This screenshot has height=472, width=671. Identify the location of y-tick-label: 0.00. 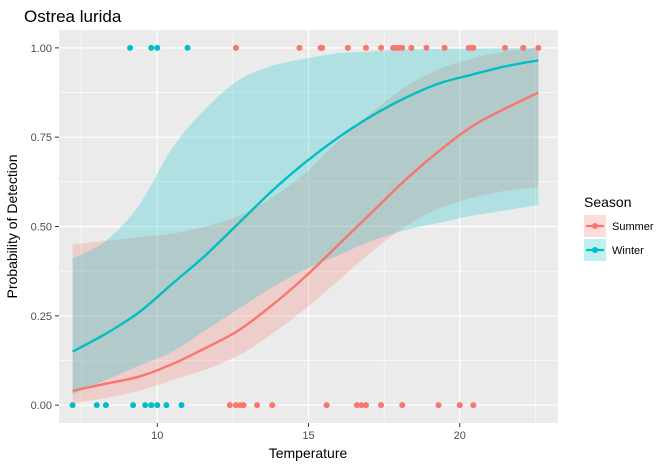
(41, 406).